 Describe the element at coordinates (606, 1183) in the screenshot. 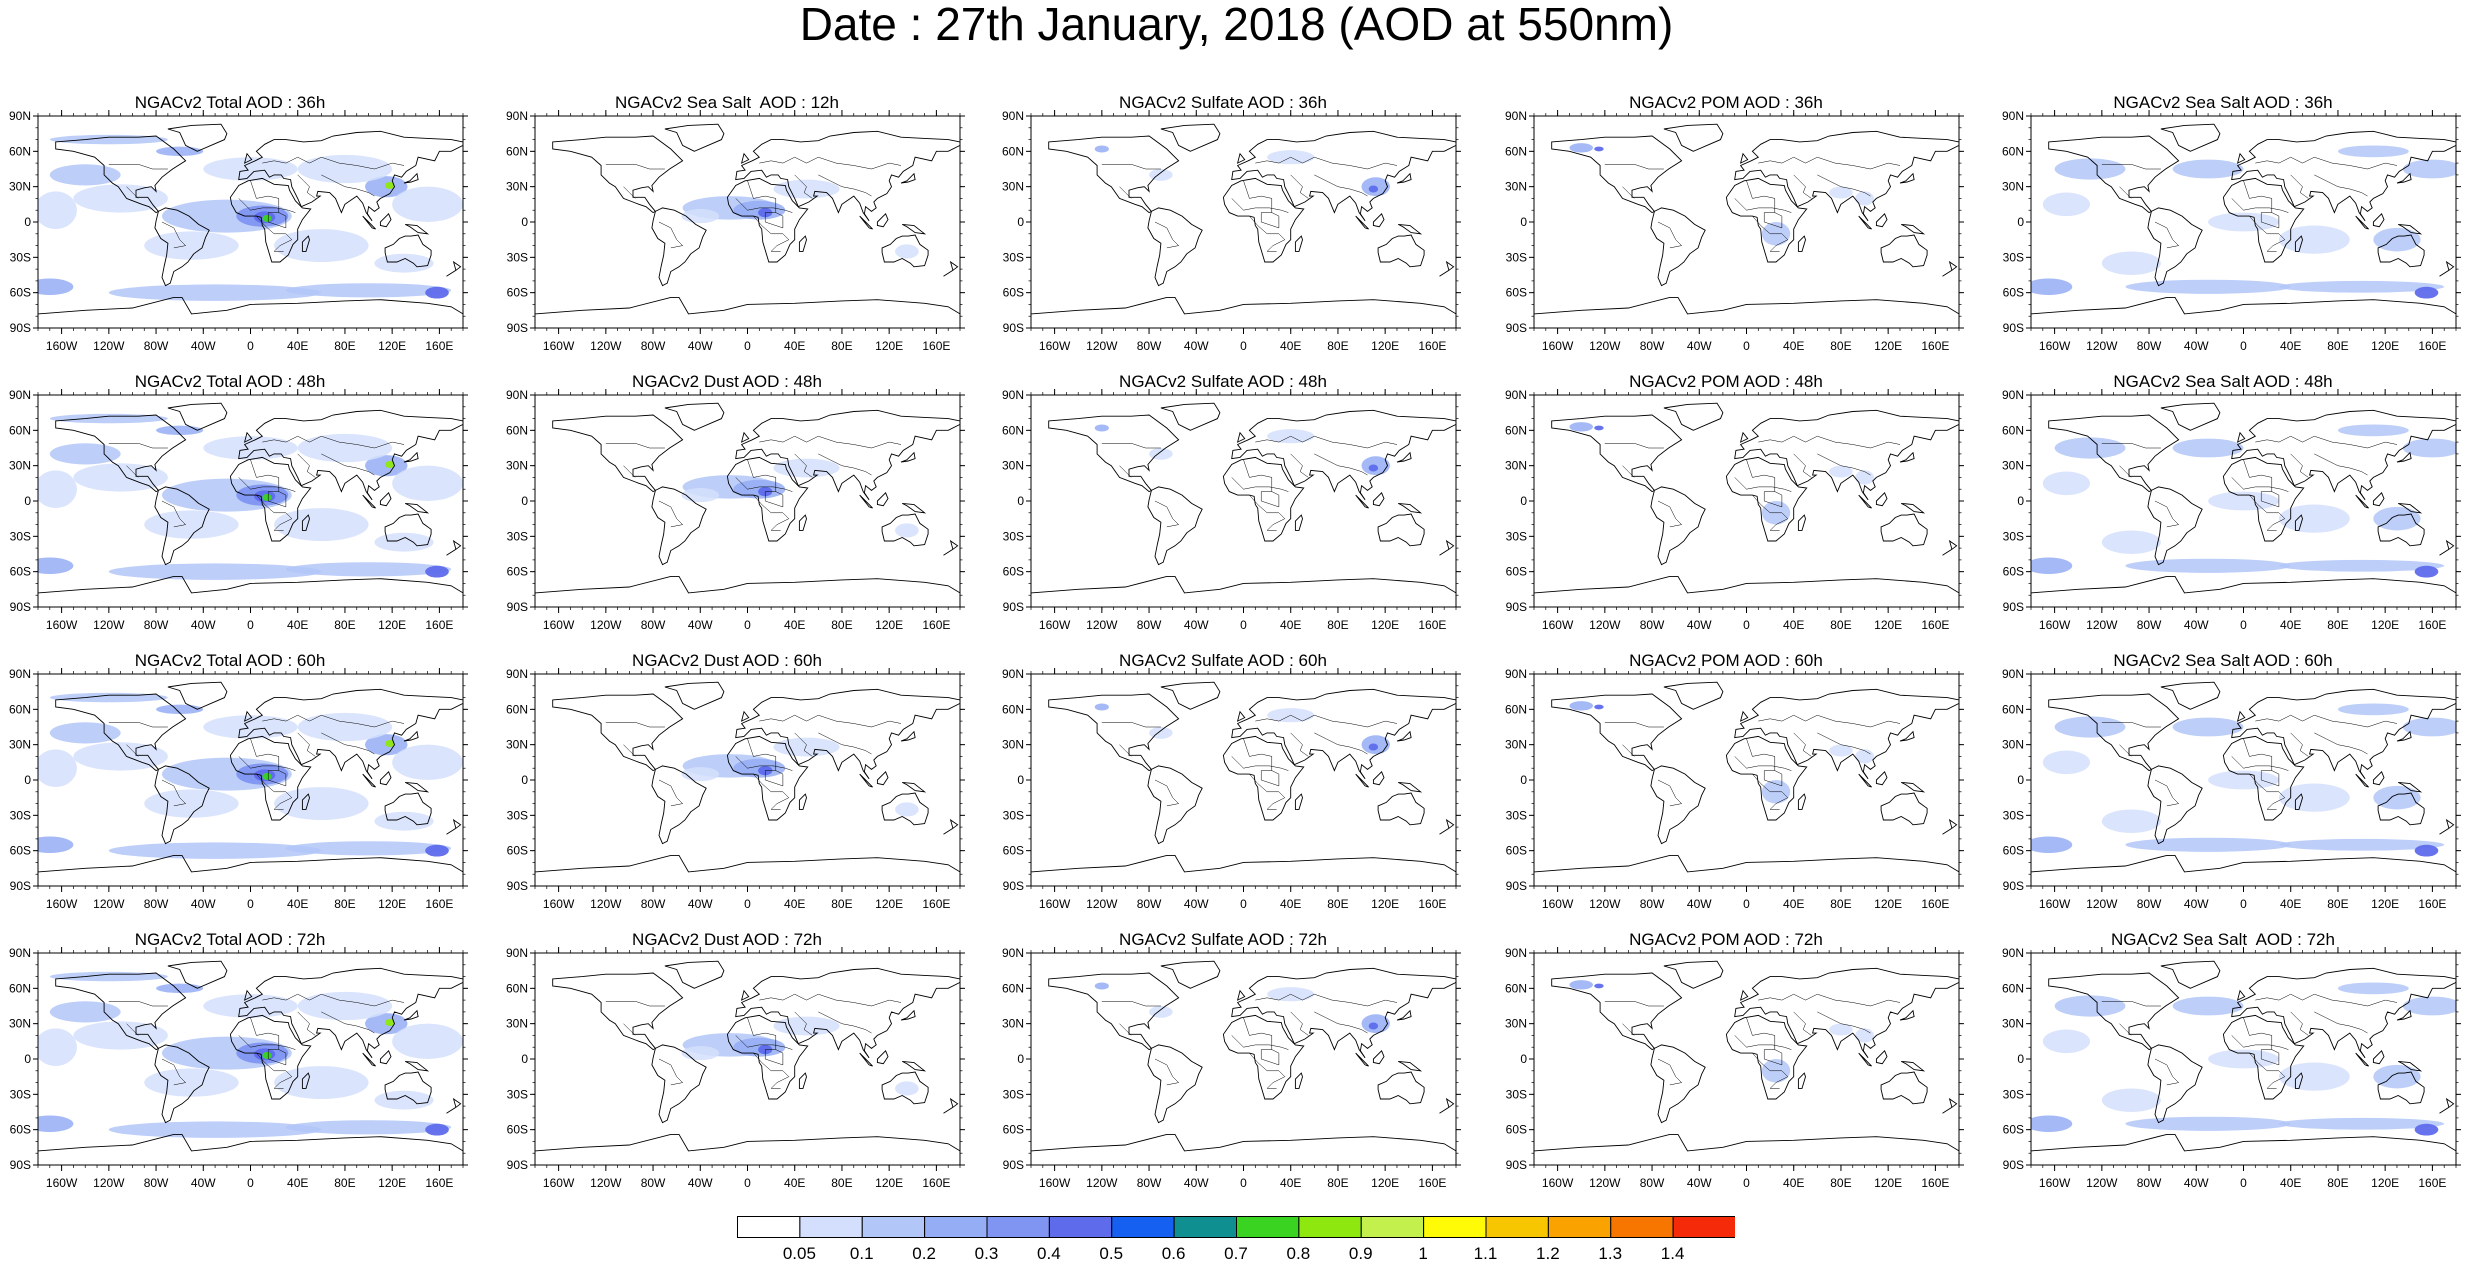

I see `lon-tick-label: 120W` at that location.